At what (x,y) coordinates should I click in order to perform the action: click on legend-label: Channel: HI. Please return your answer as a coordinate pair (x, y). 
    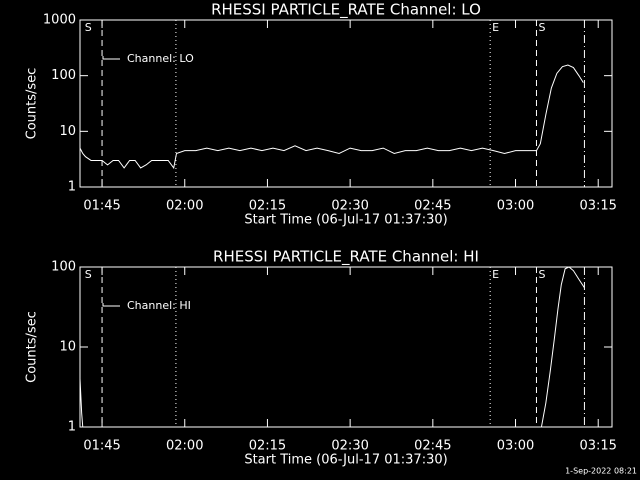
    Looking at the image, I should click on (159, 305).